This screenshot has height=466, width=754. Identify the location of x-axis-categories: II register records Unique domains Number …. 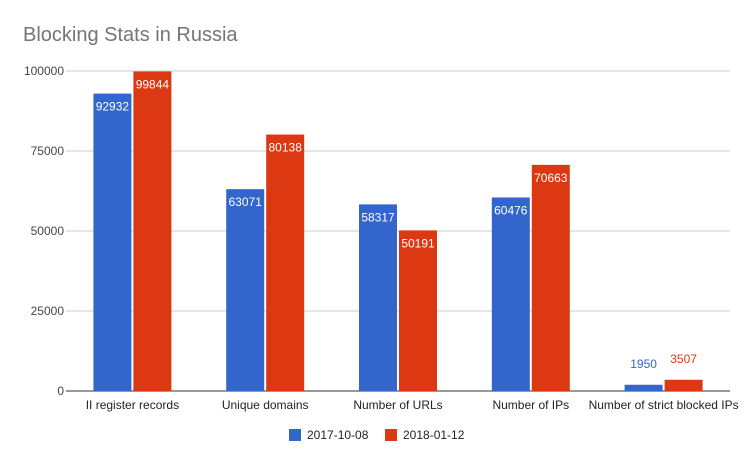
(412, 405).